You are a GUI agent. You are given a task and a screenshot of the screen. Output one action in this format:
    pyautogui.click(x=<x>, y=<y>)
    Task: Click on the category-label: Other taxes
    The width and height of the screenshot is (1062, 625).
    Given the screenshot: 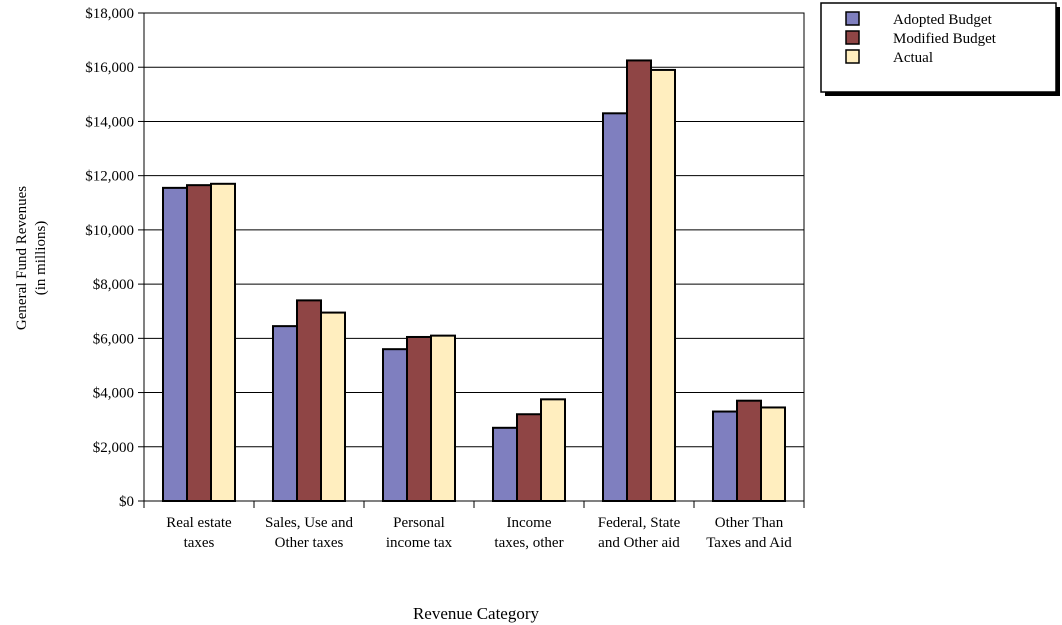 What is the action you would take?
    pyautogui.click(x=309, y=543)
    